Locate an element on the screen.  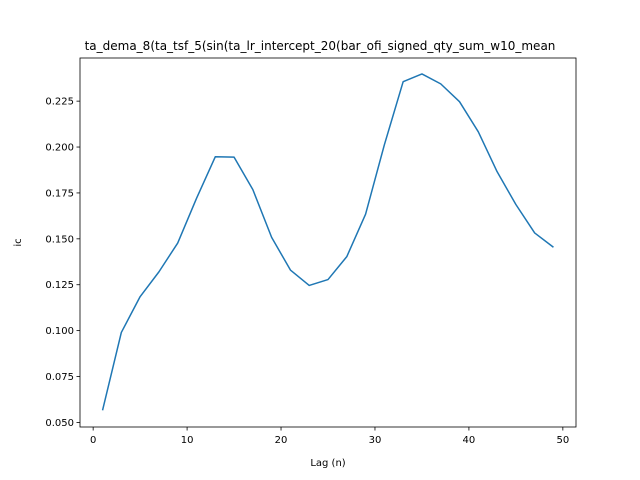
x-axis-label: Lag (n) is located at coordinates (327, 463).